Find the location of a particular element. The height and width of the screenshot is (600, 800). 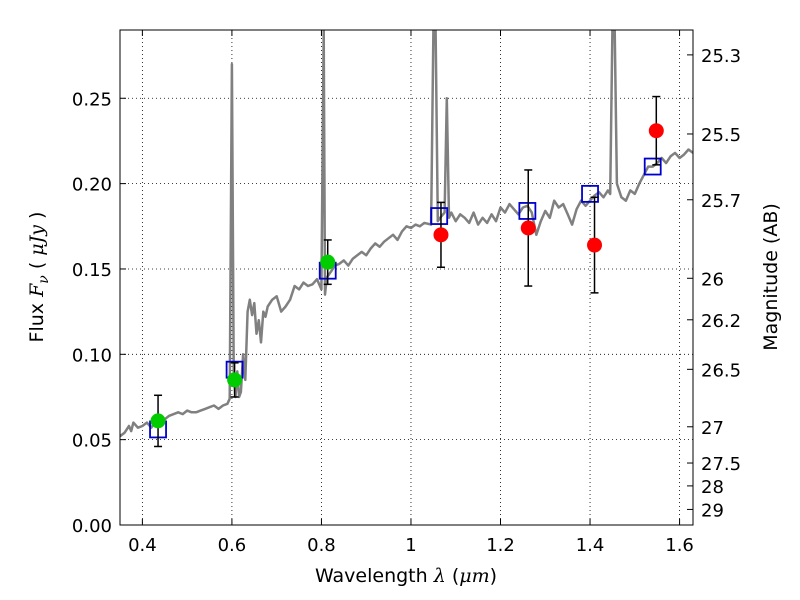

y2-tick-label: 26.2 is located at coordinates (721, 321).